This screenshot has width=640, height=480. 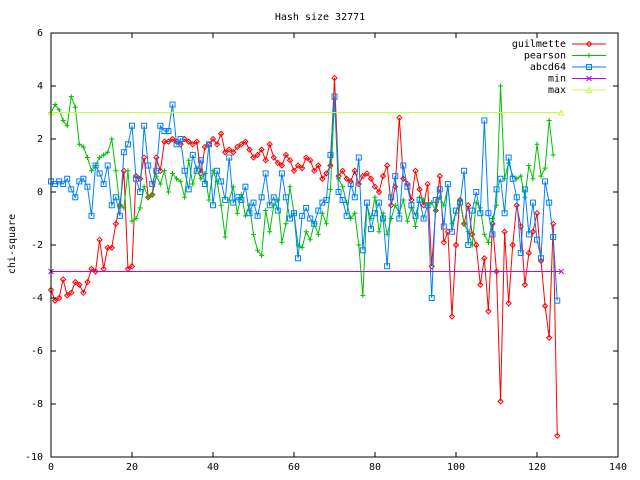 What do you see at coordinates (37, 351) in the screenshot?
I see `y-tick-label: -6` at bounding box center [37, 351].